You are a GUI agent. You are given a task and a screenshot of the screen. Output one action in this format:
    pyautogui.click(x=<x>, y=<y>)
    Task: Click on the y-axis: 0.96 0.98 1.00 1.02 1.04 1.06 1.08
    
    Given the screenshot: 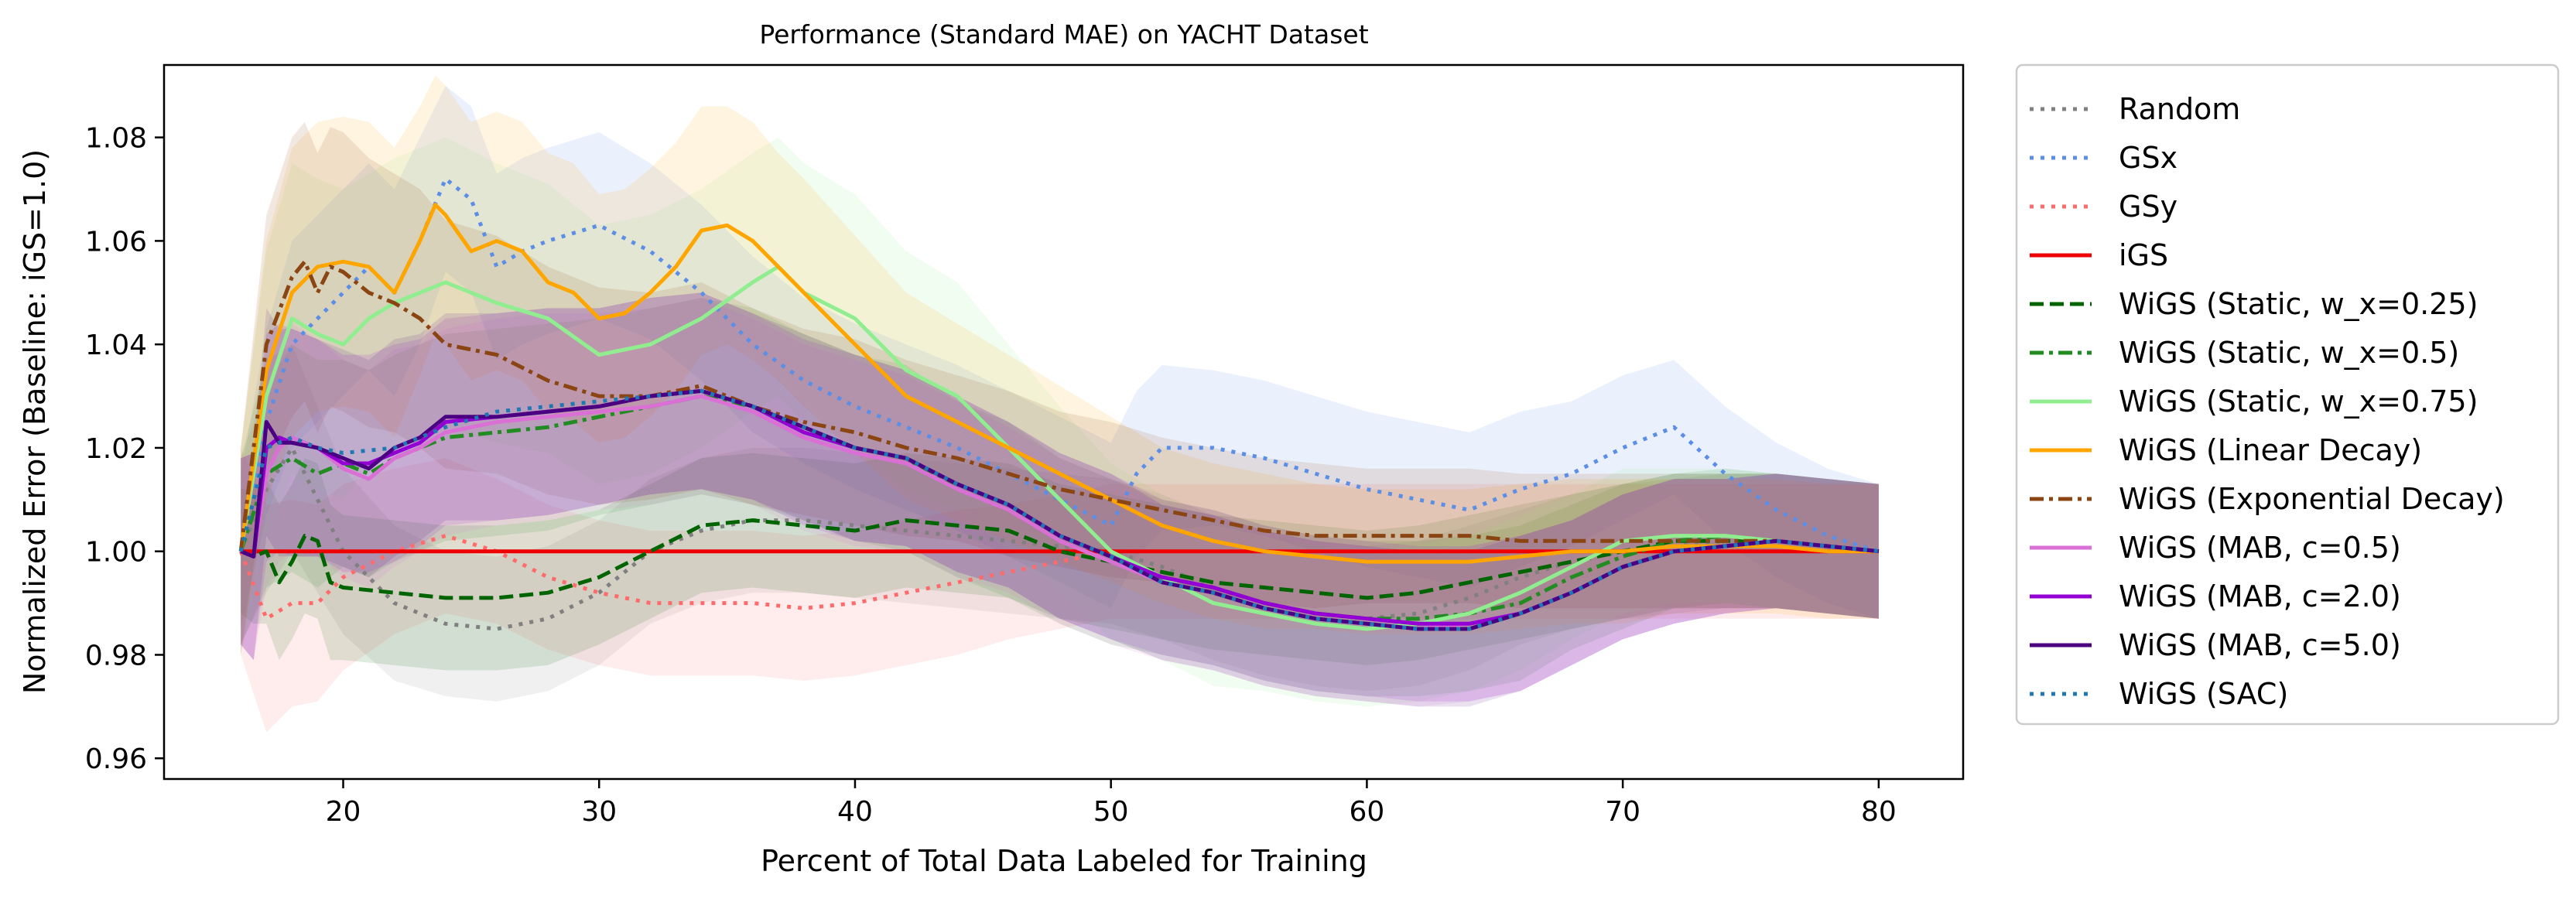 What is the action you would take?
    pyautogui.click(x=124, y=449)
    